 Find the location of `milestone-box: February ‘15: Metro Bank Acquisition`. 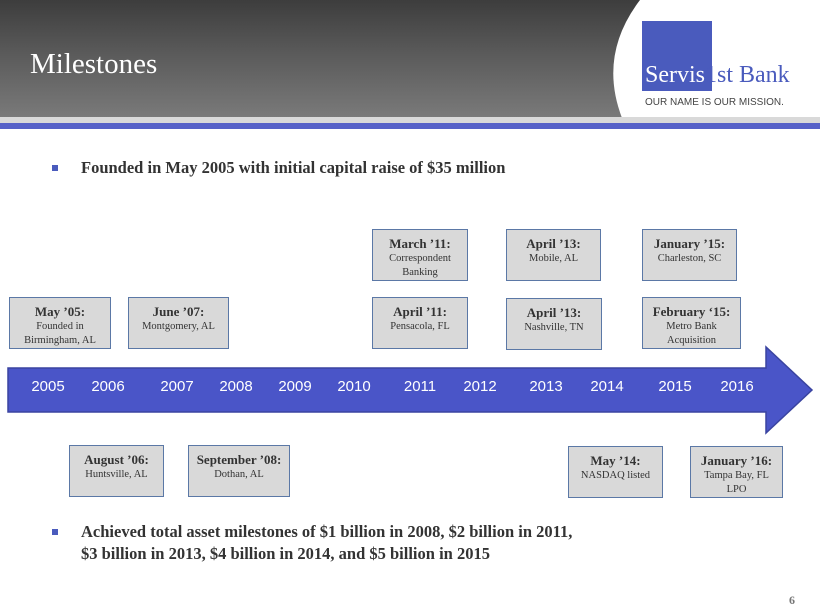

milestone-box: February ‘15: Metro Bank Acquisition is located at coordinates (691, 323).